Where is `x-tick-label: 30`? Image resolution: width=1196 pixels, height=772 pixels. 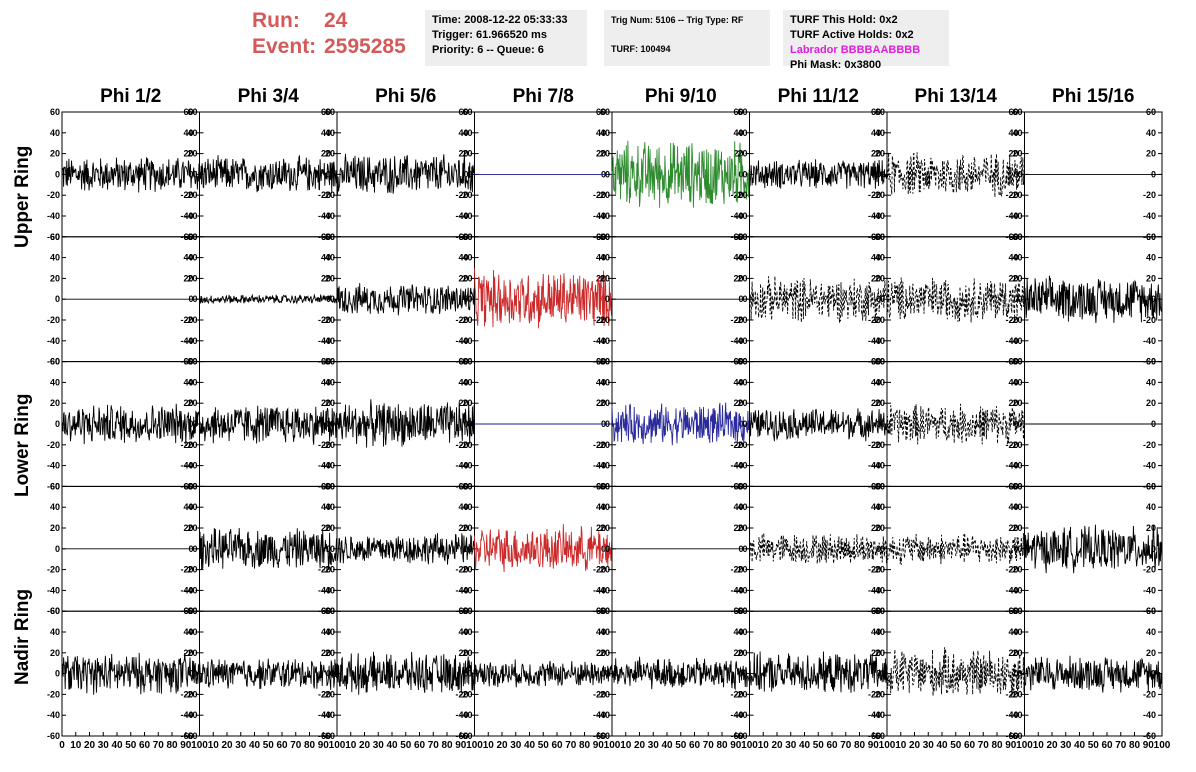
x-tick-label: 30 is located at coordinates (379, 745).